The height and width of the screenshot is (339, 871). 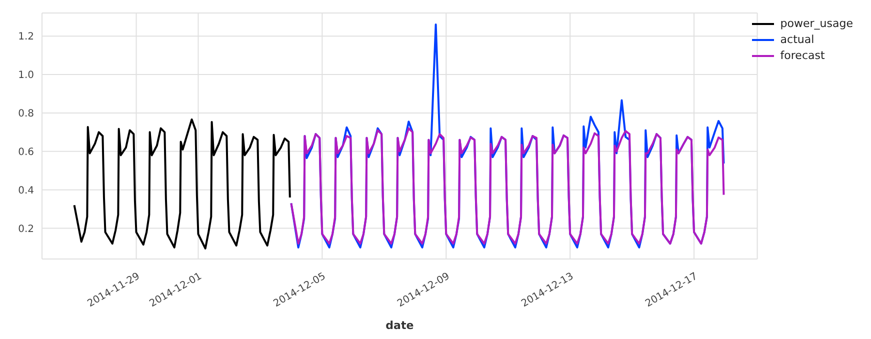 I want to click on legend-label: forecast, so click(x=802, y=56).